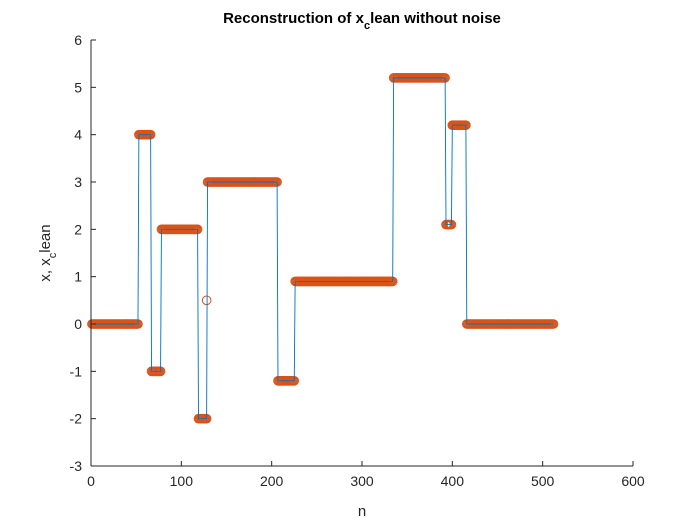  What do you see at coordinates (453, 481) in the screenshot?
I see `x-tick-label: 400` at bounding box center [453, 481].